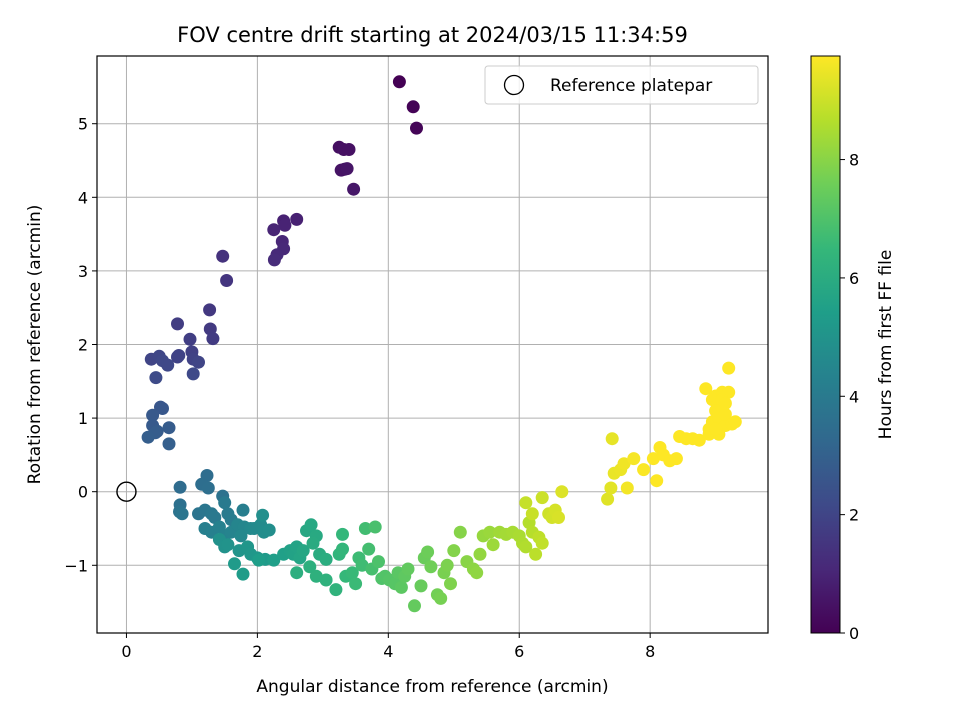 The height and width of the screenshot is (720, 960). I want to click on colorbar-label: Hours from first FF file, so click(886, 345).